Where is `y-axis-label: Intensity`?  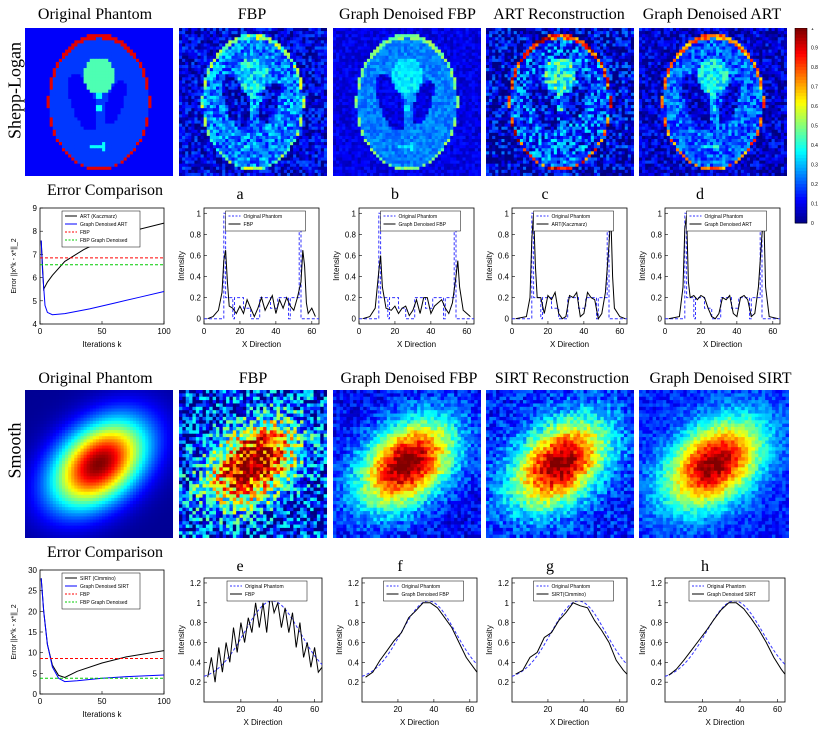 y-axis-label: Intensity is located at coordinates (642, 266).